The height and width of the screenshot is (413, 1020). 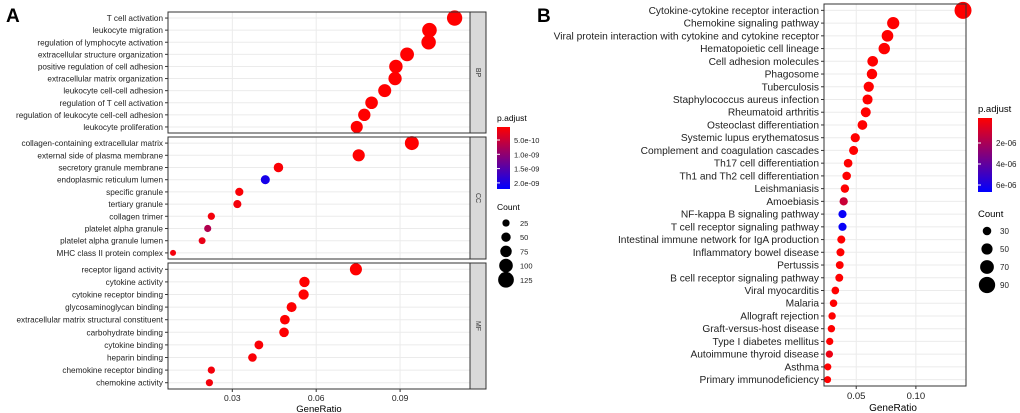 I want to click on facet-strip-label: CC, so click(x=477, y=198).